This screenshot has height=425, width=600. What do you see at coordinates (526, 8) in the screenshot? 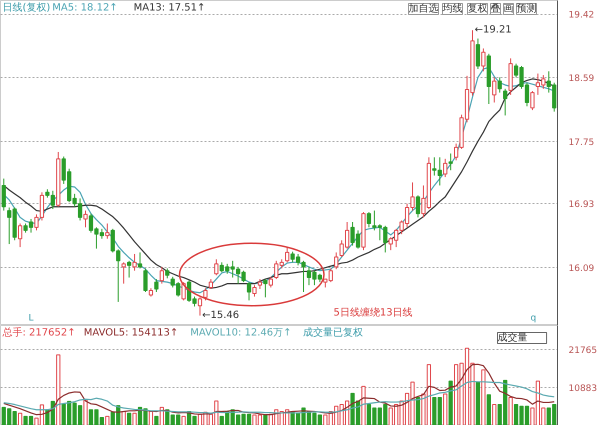
I see `annotation: 预测` at bounding box center [526, 8].